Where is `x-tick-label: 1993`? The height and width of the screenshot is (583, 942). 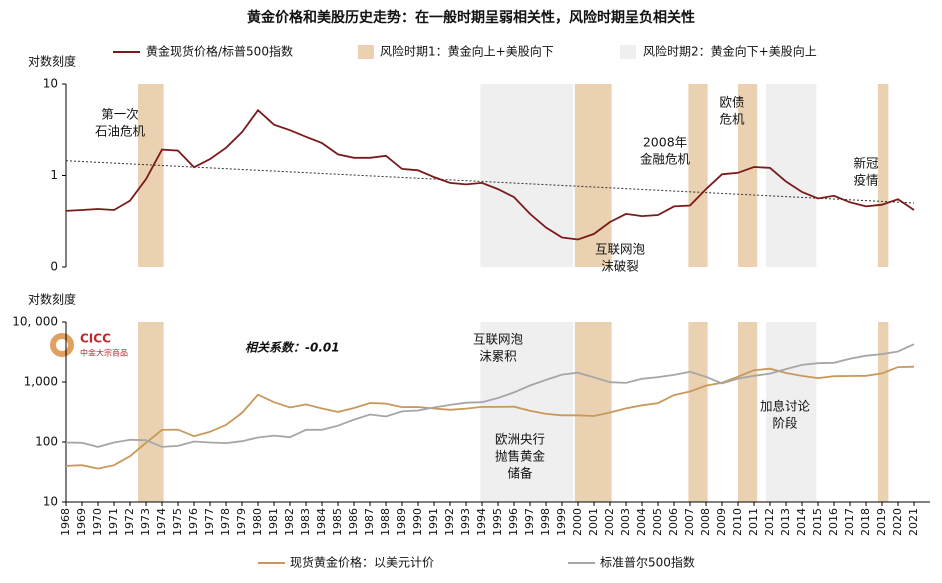 x-tick-label: 1993 is located at coordinates (465, 522).